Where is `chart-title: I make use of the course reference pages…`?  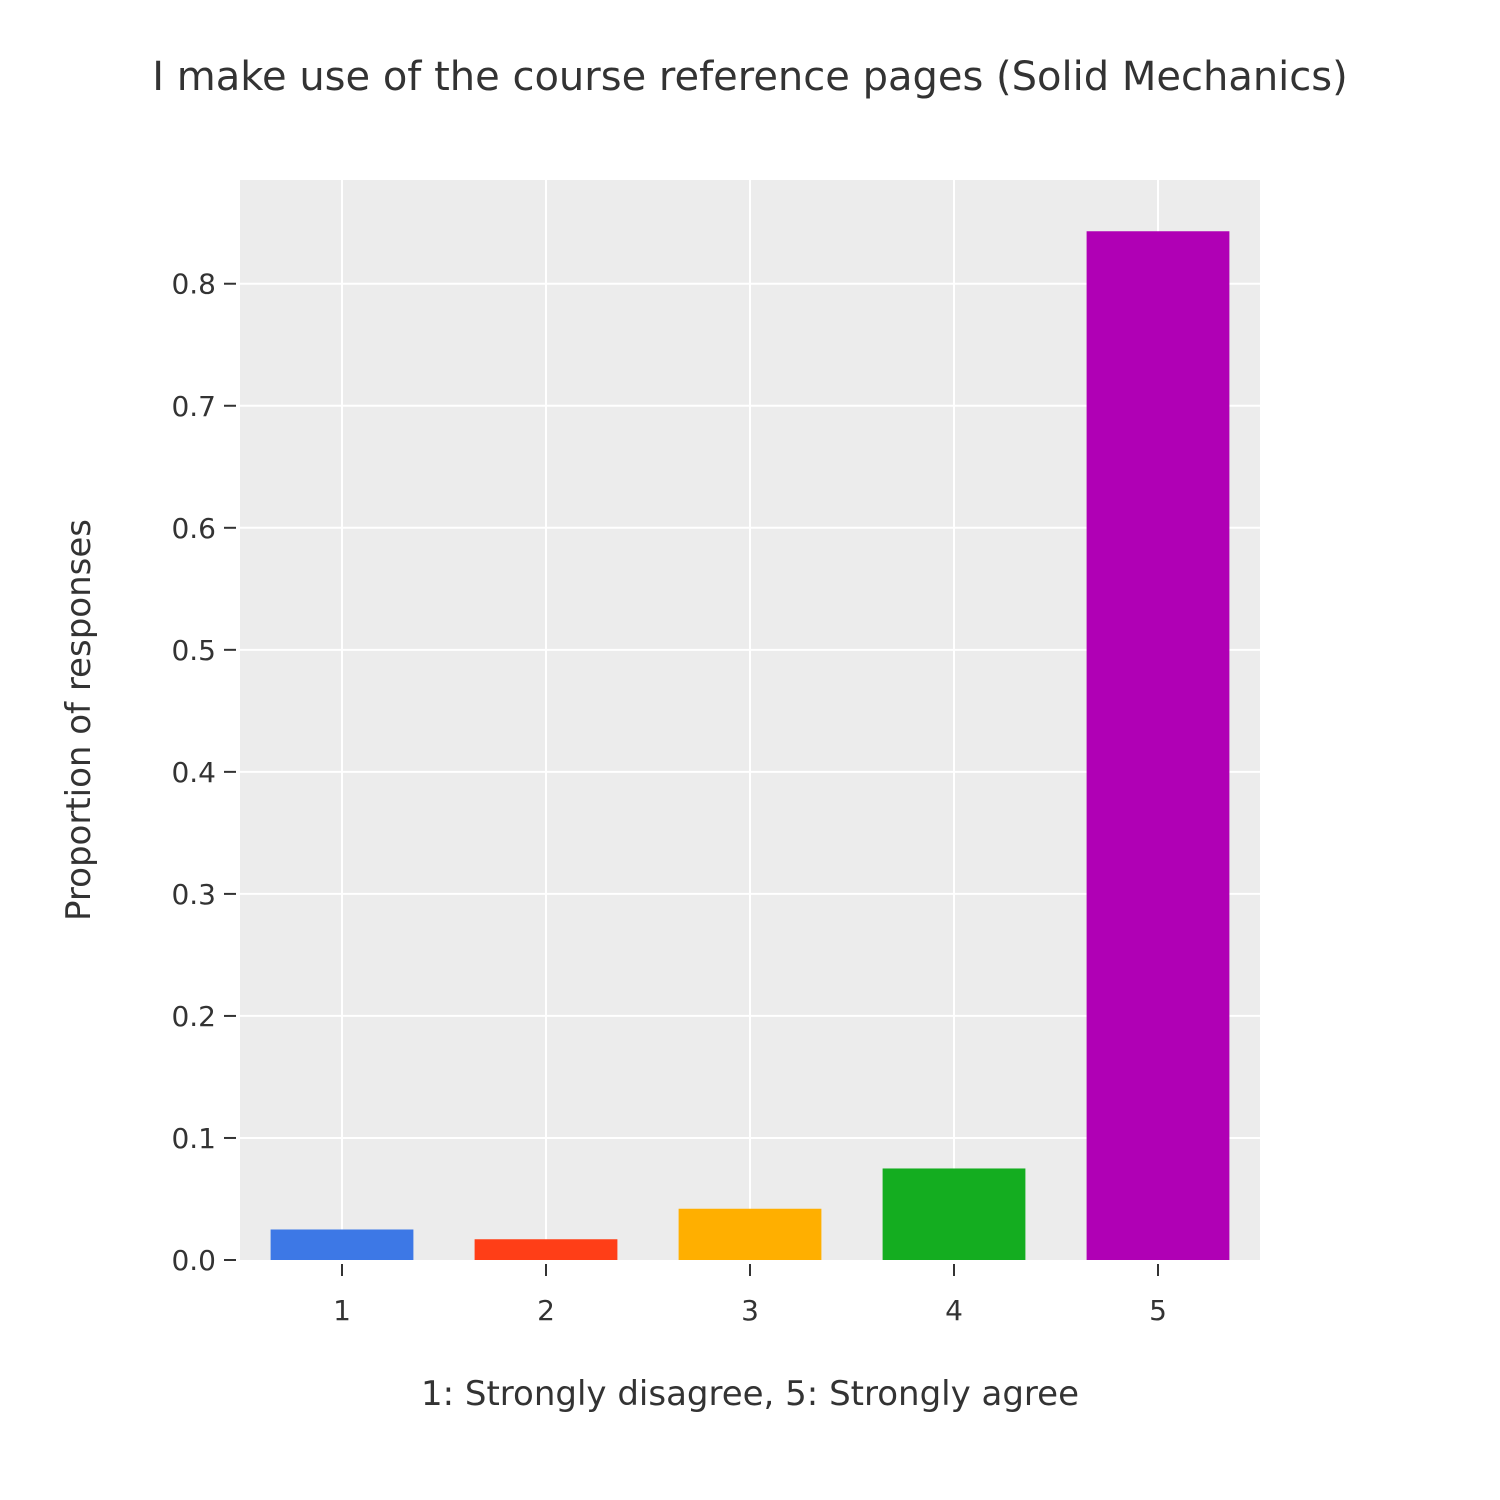 chart-title: I make use of the course reference pages… is located at coordinates (749, 77).